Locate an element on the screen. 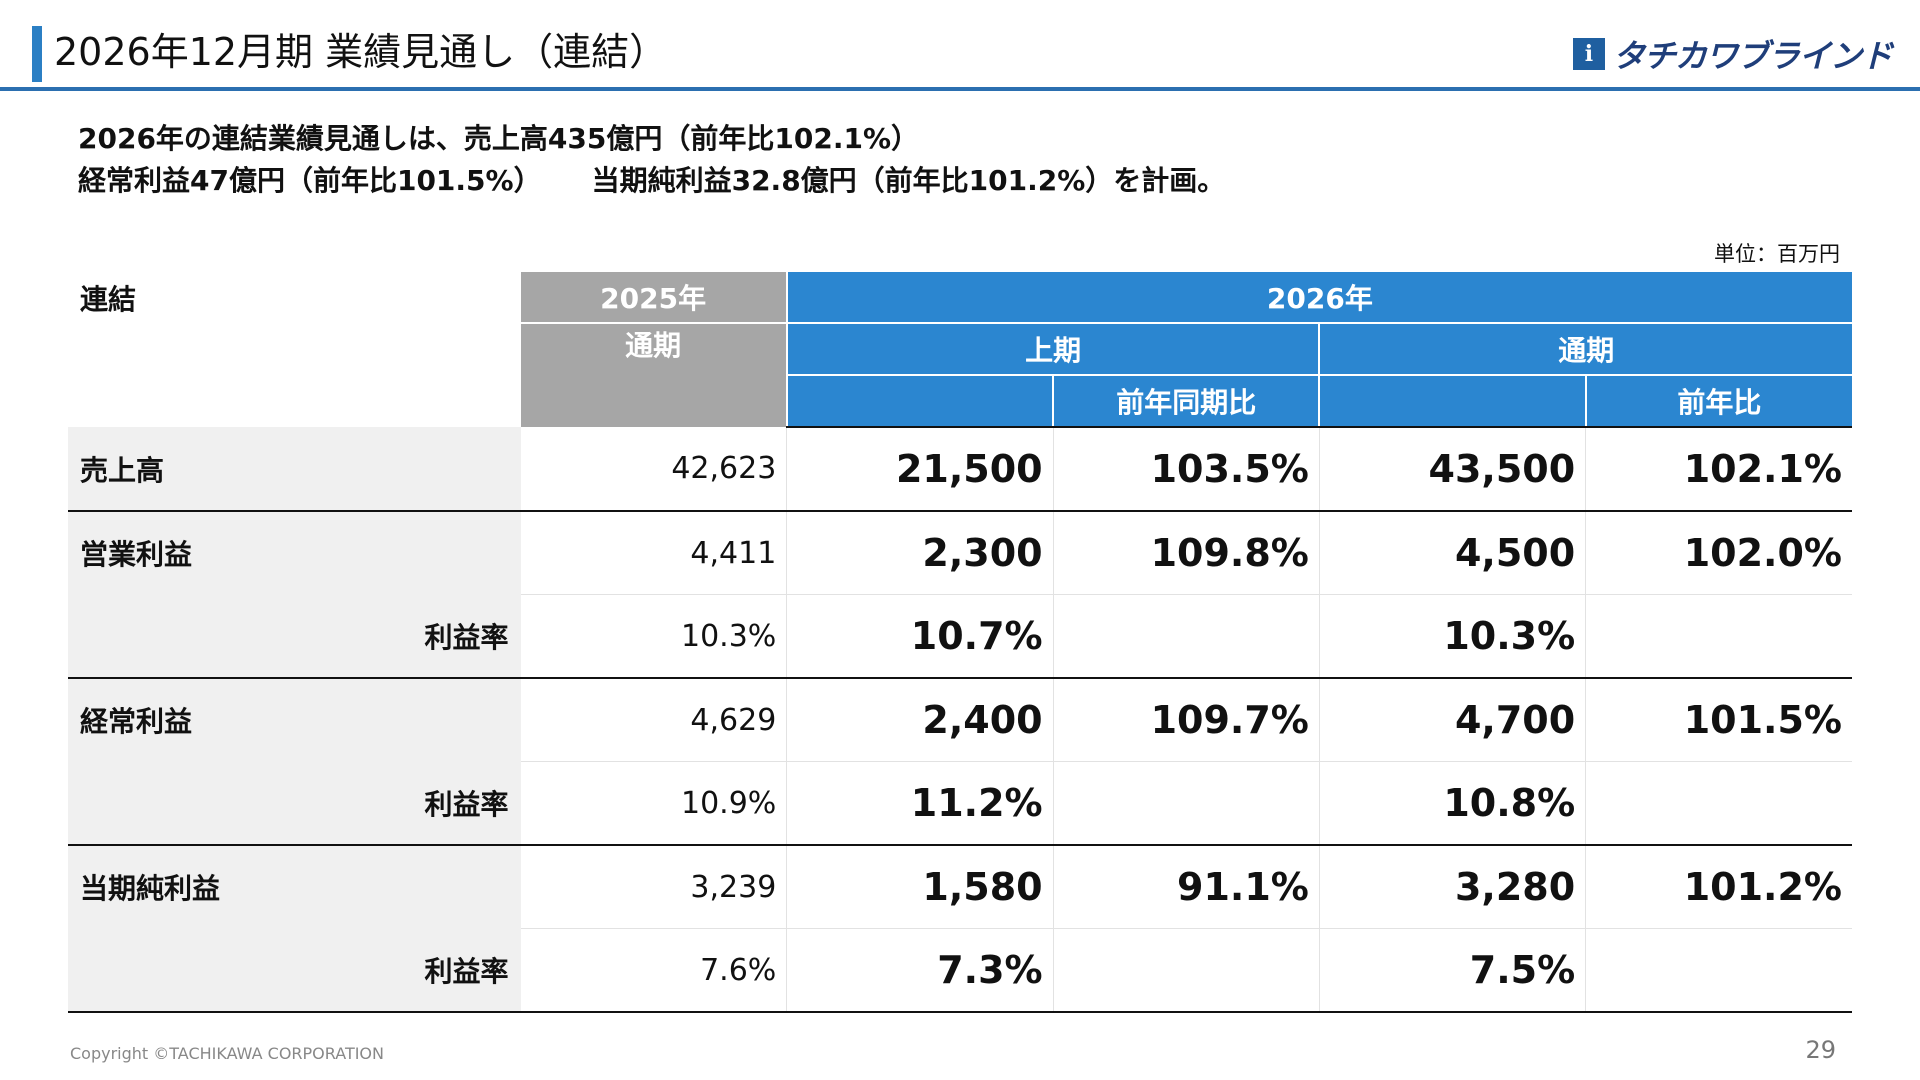 This screenshot has height=1080, width=1920. prev-value: 4,629 is located at coordinates (654, 720).